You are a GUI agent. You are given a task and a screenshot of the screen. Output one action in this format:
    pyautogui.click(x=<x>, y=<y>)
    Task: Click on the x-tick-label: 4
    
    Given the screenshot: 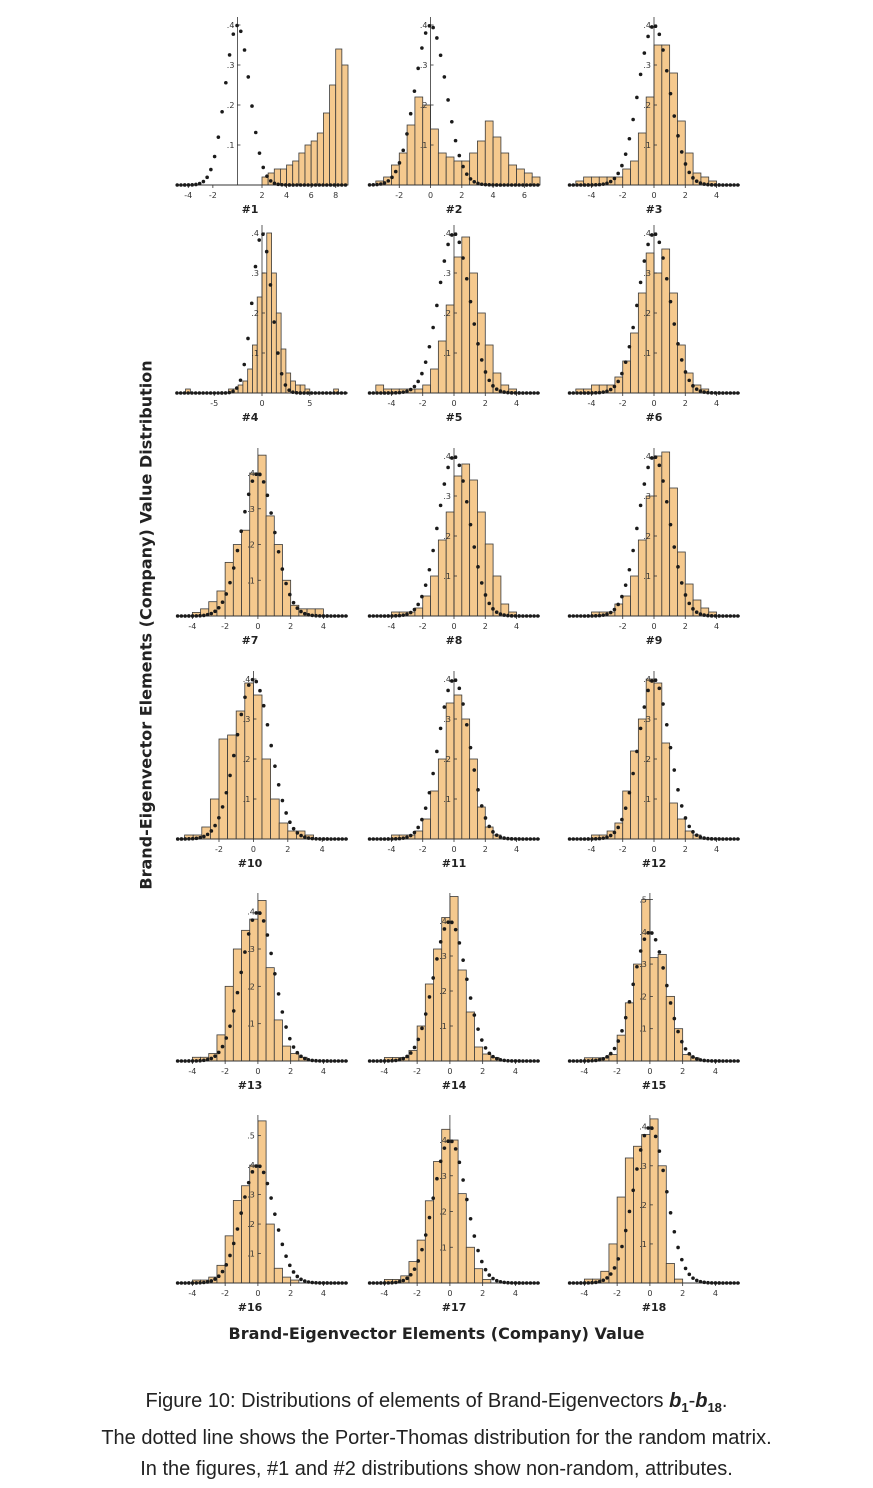 What is the action you would take?
    pyautogui.click(x=323, y=1293)
    